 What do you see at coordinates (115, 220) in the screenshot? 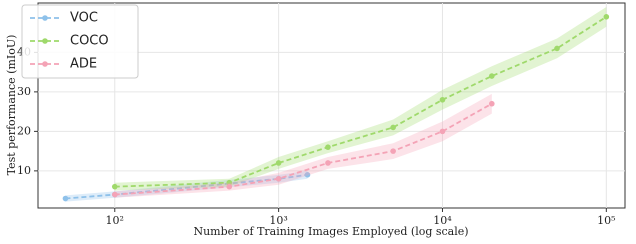
I see `x-tick-label: 10²` at bounding box center [115, 220].